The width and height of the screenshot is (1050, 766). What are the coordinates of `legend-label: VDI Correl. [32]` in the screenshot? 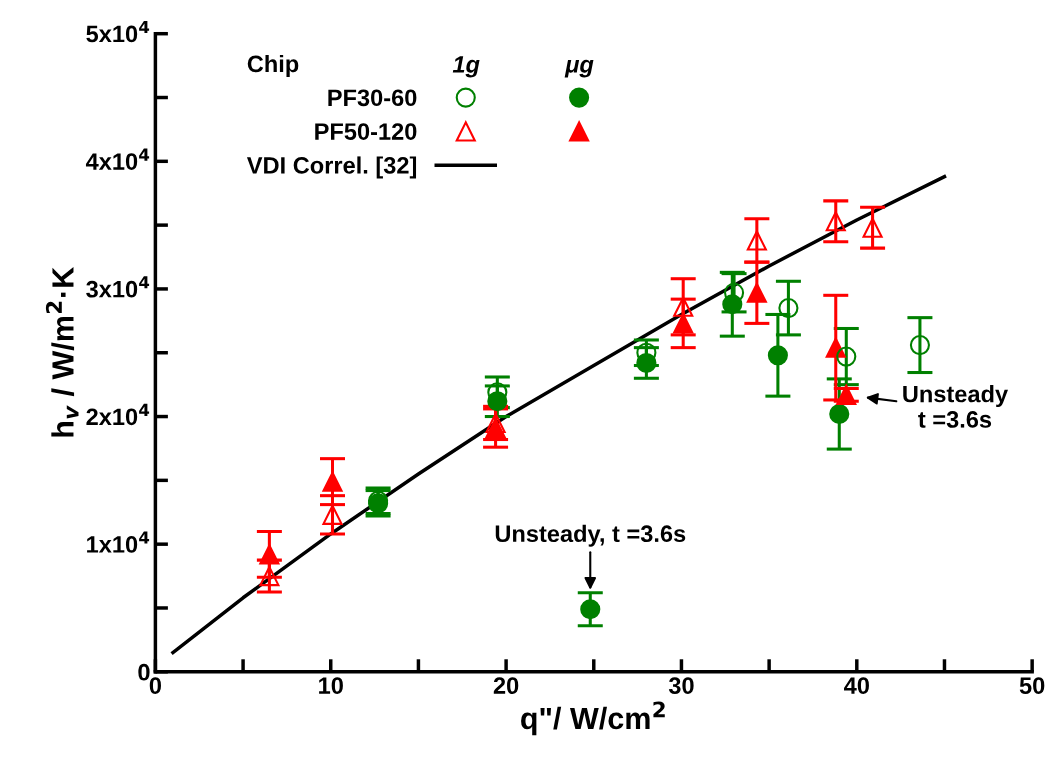 It's located at (331, 167).